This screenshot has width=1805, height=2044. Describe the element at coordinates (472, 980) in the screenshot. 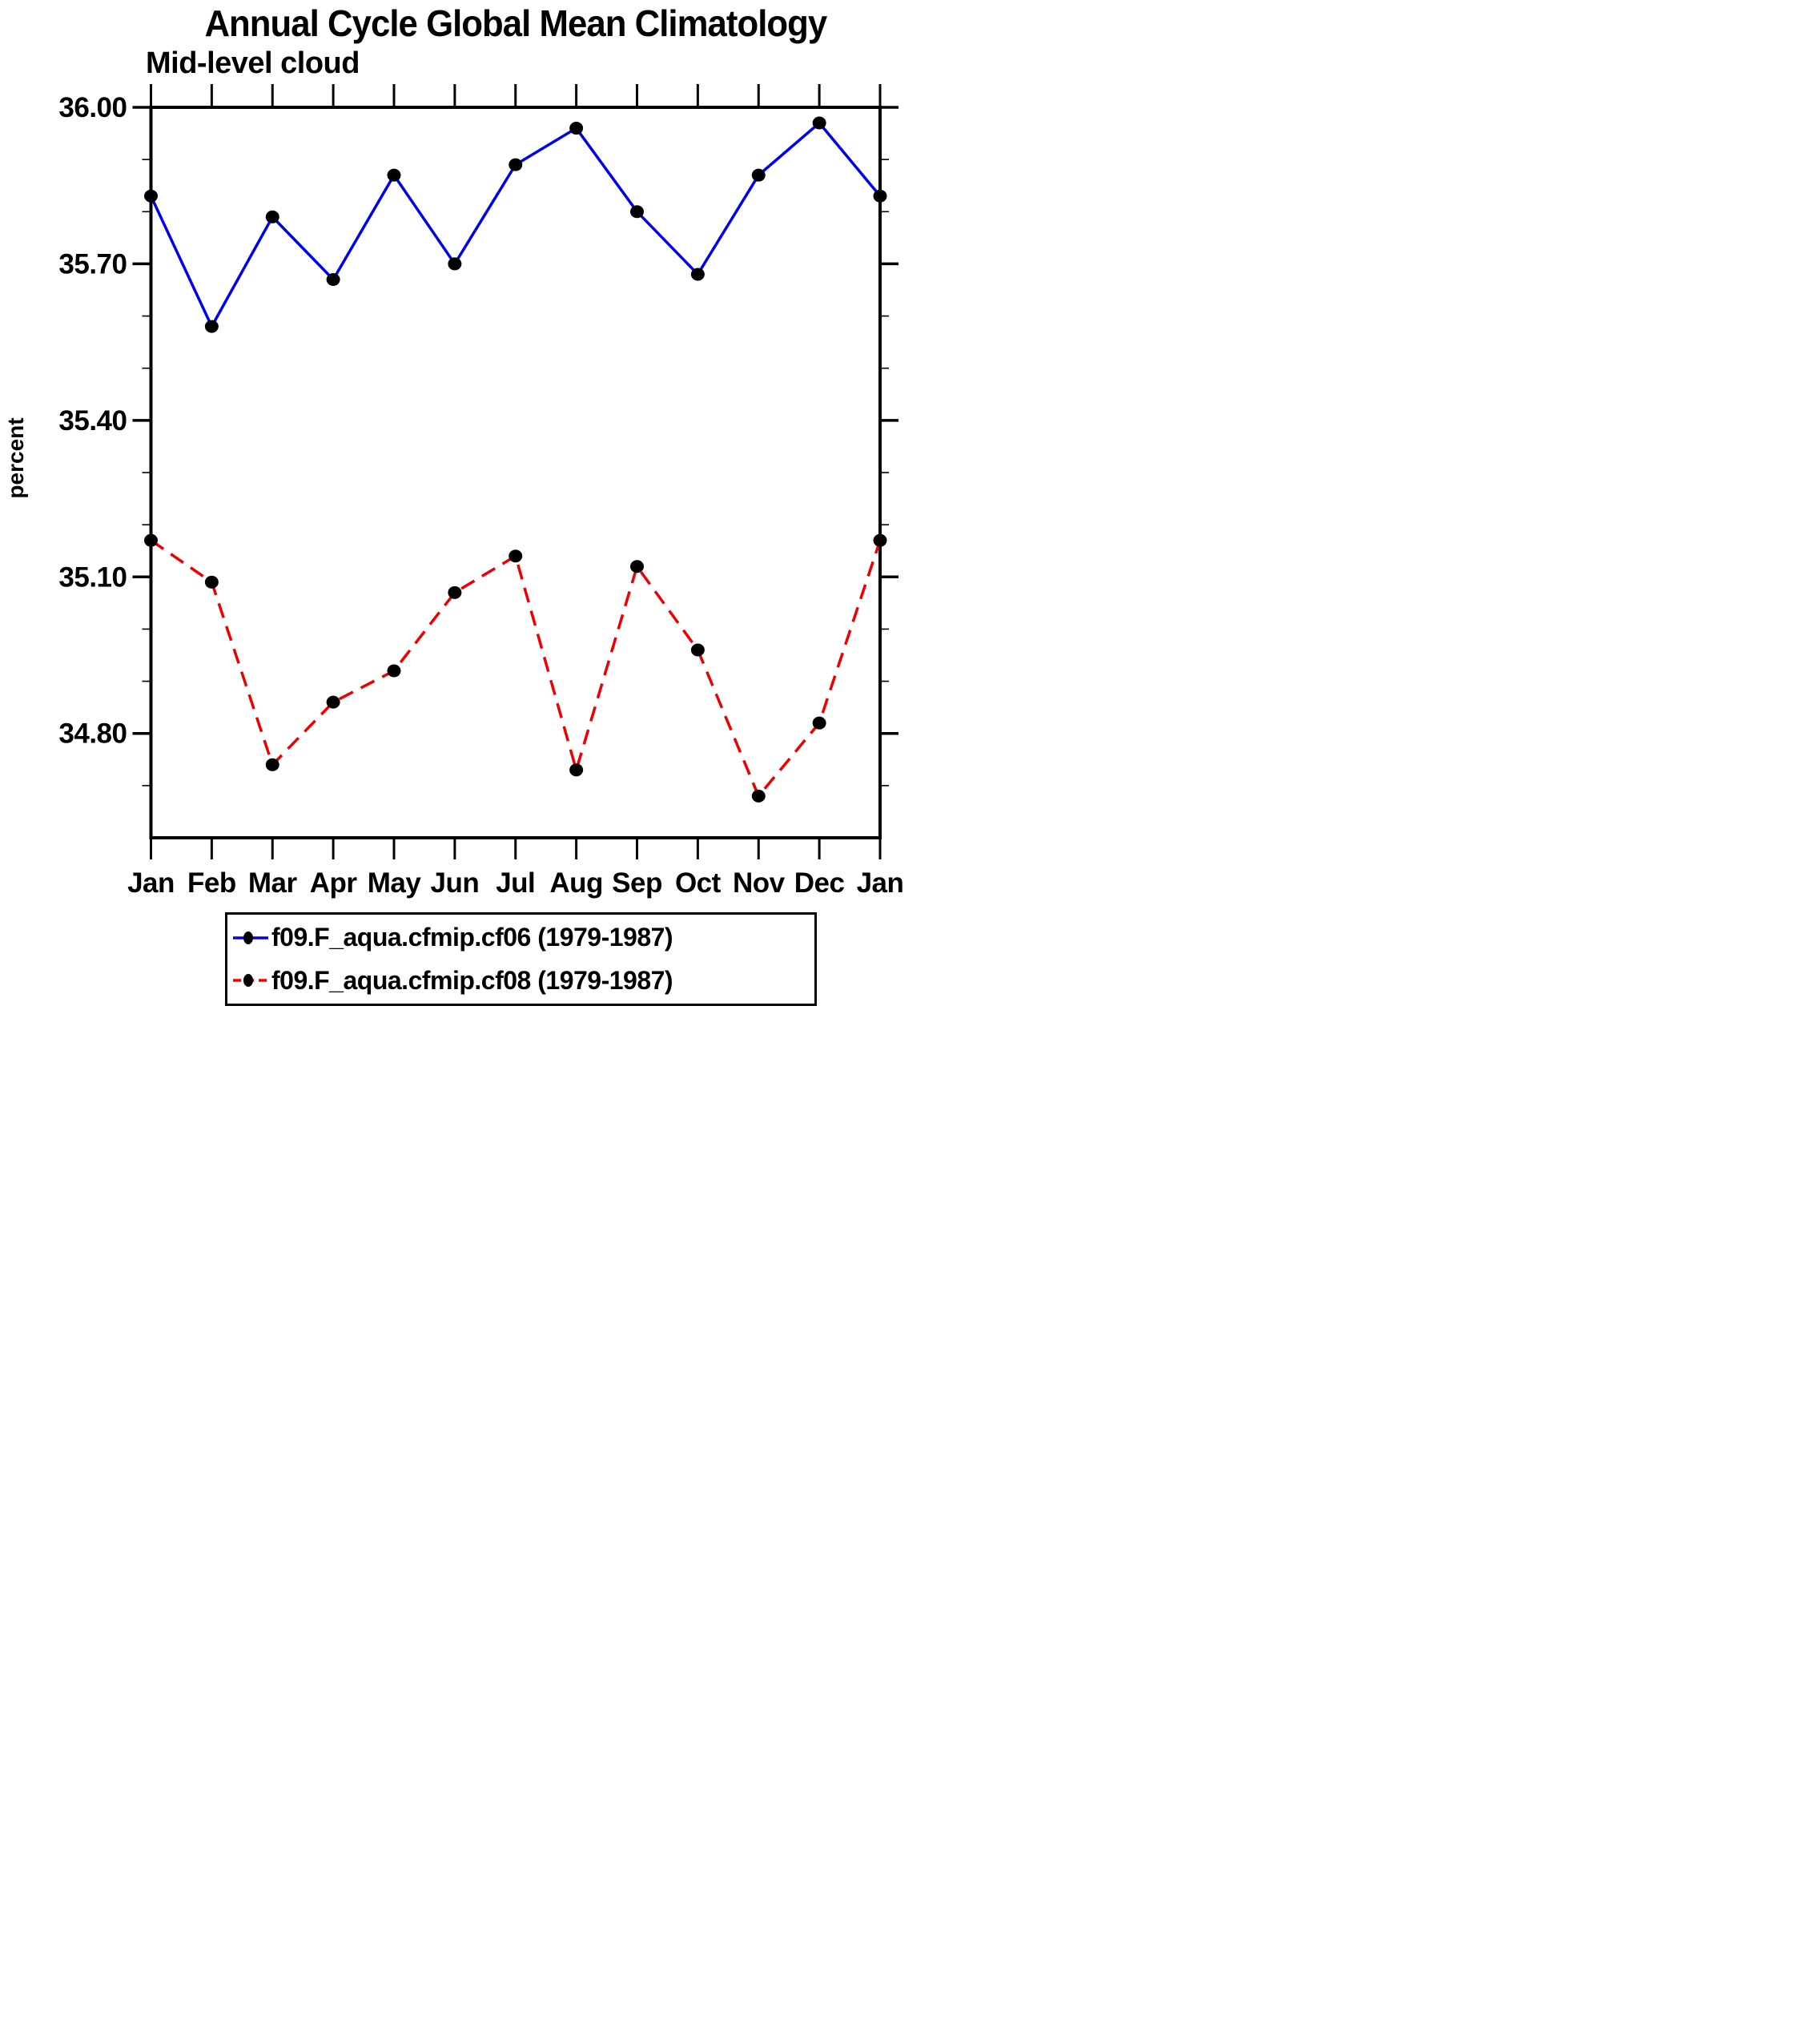

I see `legend-label-cf08: f09.F_aqua.cfmip.cf08 (1979-1987)` at that location.